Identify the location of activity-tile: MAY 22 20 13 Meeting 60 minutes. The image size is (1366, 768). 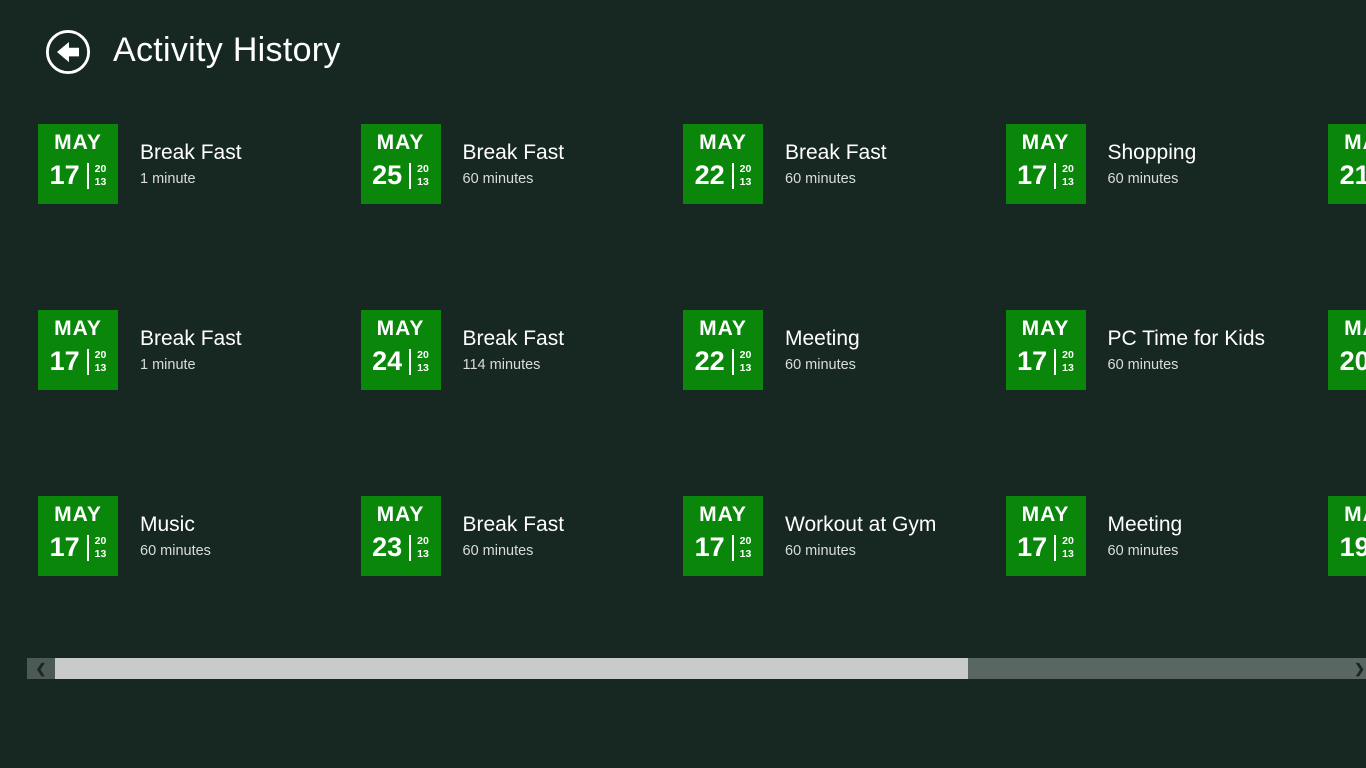
(844, 350).